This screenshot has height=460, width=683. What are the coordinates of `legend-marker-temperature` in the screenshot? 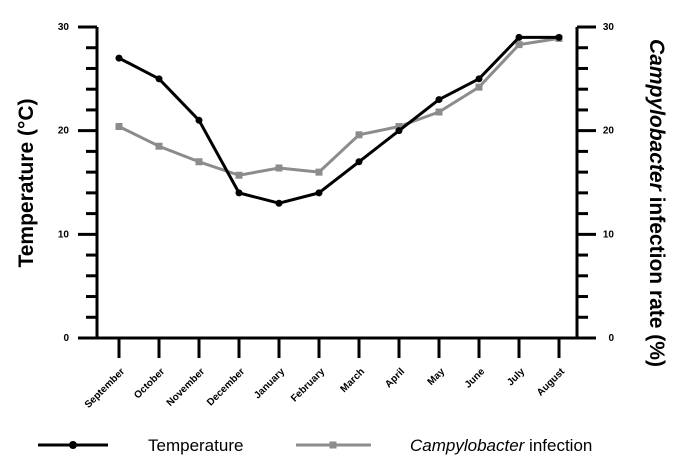 It's located at (73, 445).